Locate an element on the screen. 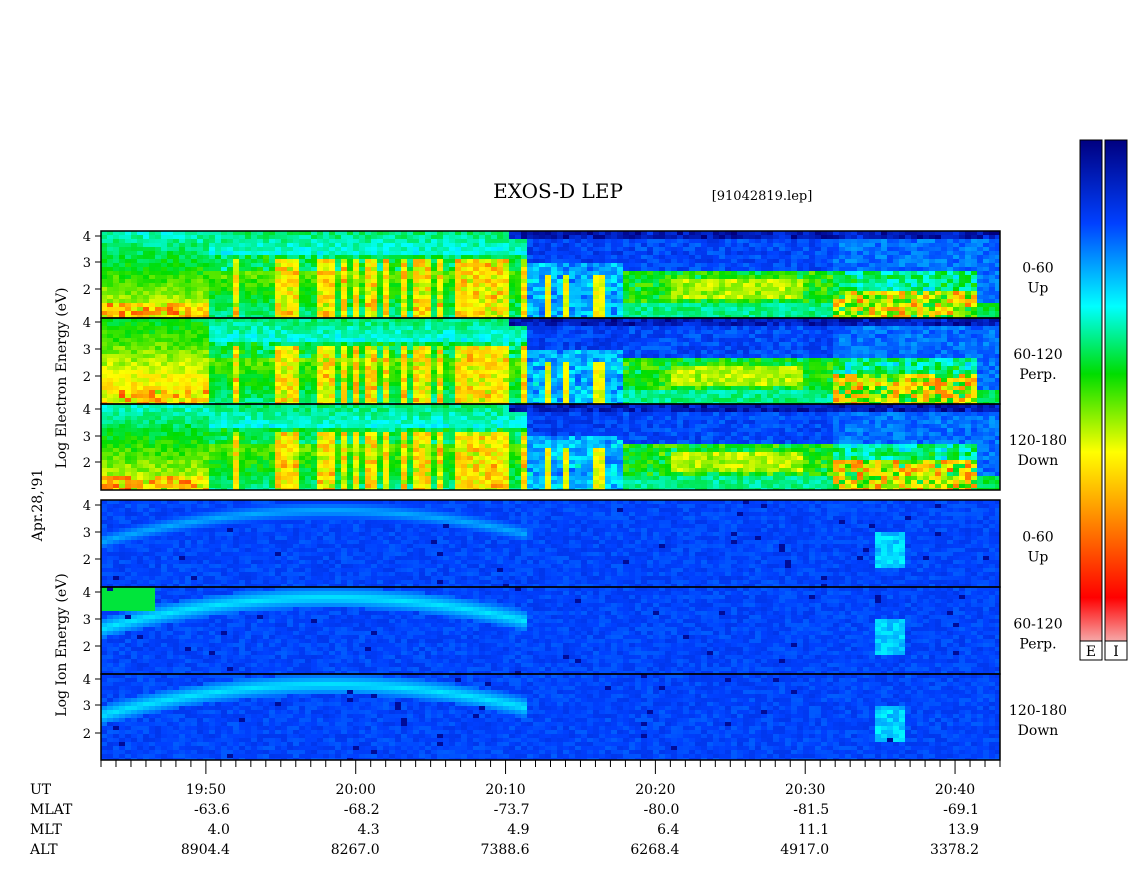 The height and width of the screenshot is (875, 1130). x-tick-label: 20:10 is located at coordinates (505, 790).